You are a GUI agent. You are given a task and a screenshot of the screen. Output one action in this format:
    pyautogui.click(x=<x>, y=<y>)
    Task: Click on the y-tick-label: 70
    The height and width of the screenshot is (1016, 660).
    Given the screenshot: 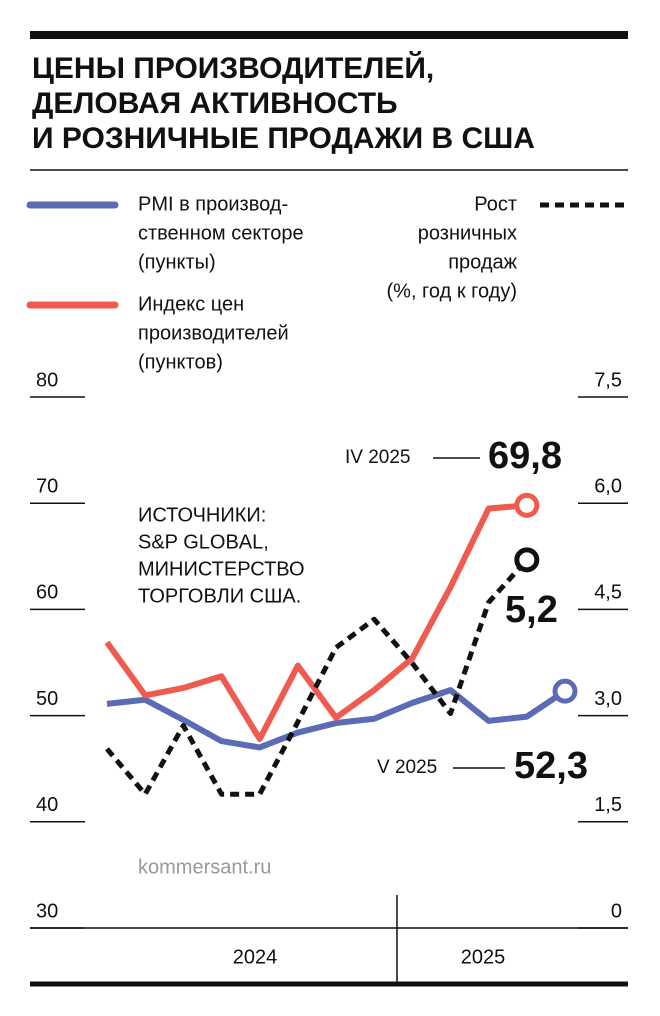 What is the action you would take?
    pyautogui.click(x=47, y=486)
    